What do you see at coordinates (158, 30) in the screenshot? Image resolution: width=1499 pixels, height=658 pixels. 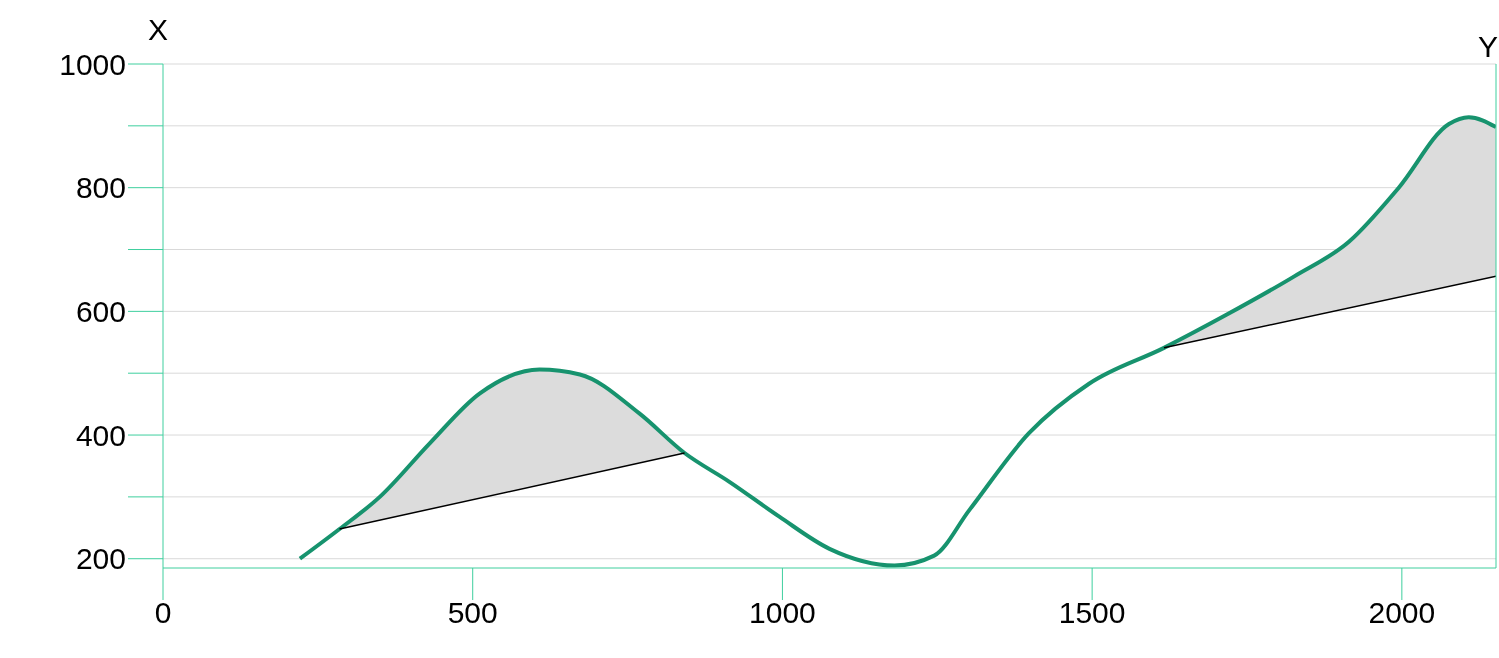 I see `y-axis-title: X` at bounding box center [158, 30].